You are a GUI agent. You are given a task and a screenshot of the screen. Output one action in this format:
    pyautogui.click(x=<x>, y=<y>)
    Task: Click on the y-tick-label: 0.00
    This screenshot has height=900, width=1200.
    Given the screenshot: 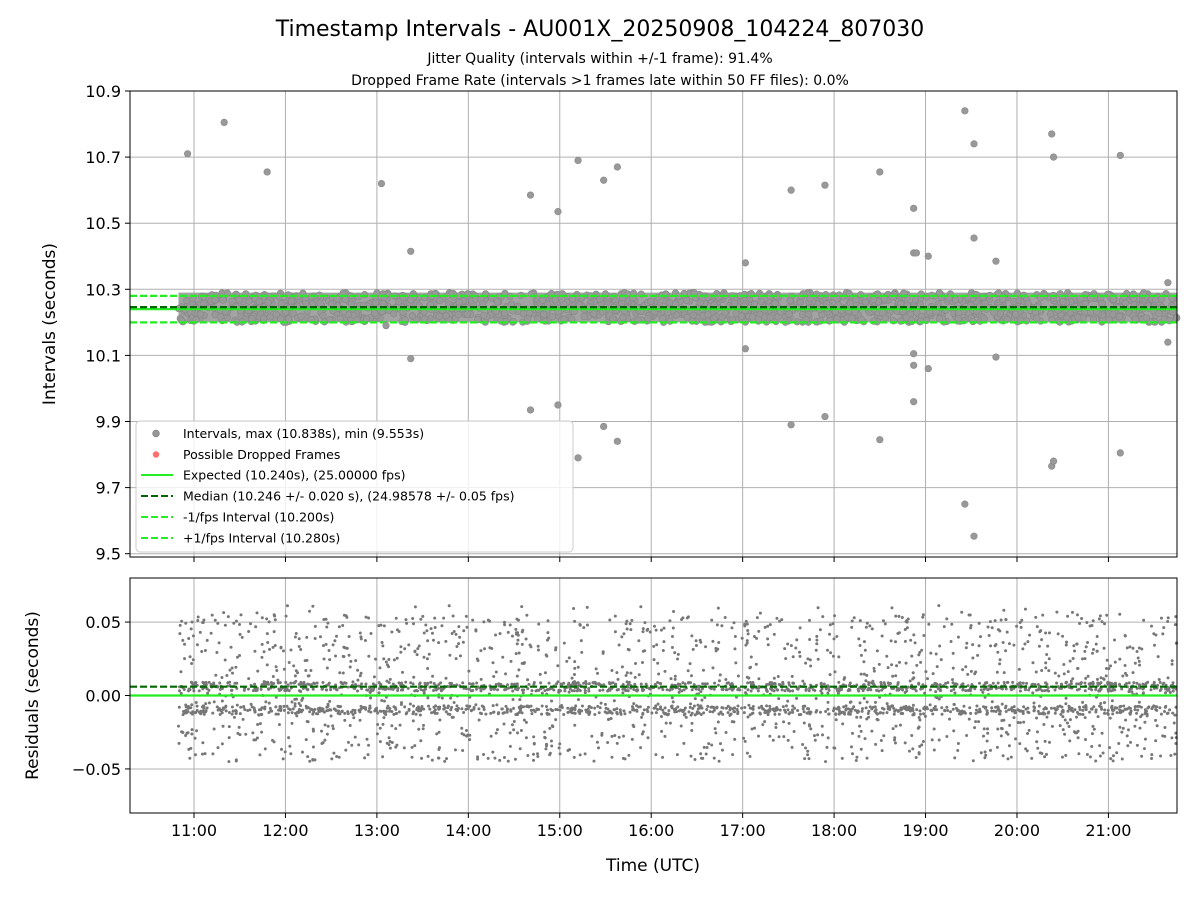 What is the action you would take?
    pyautogui.click(x=103, y=696)
    